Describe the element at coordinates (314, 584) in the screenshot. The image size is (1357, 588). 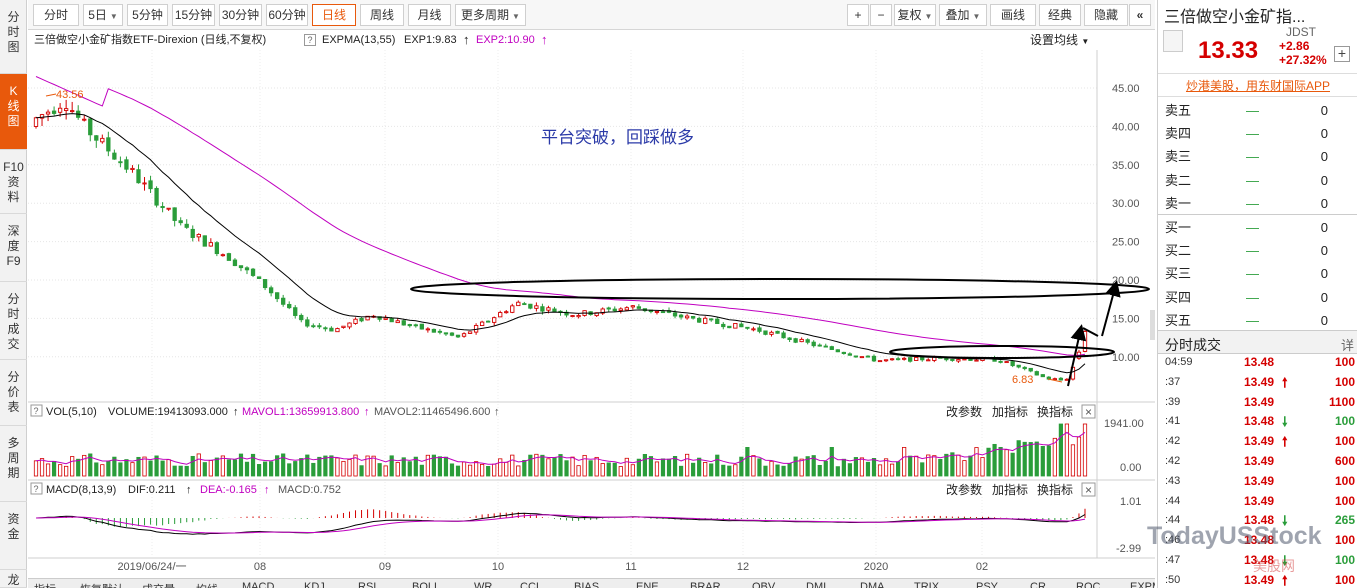
I see `indicator-tab-5: KDJ` at that location.